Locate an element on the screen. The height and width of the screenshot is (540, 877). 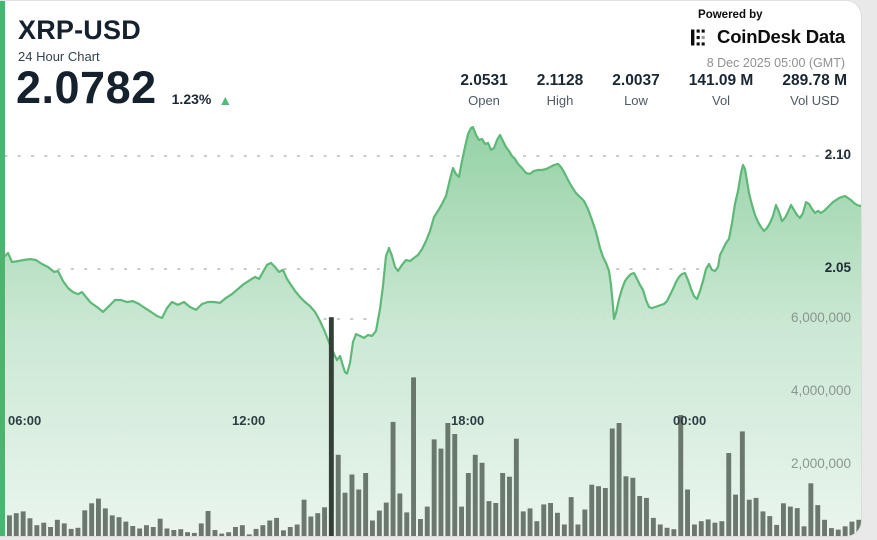
volume-tick-label: 6,000,000 is located at coordinates (820, 317).